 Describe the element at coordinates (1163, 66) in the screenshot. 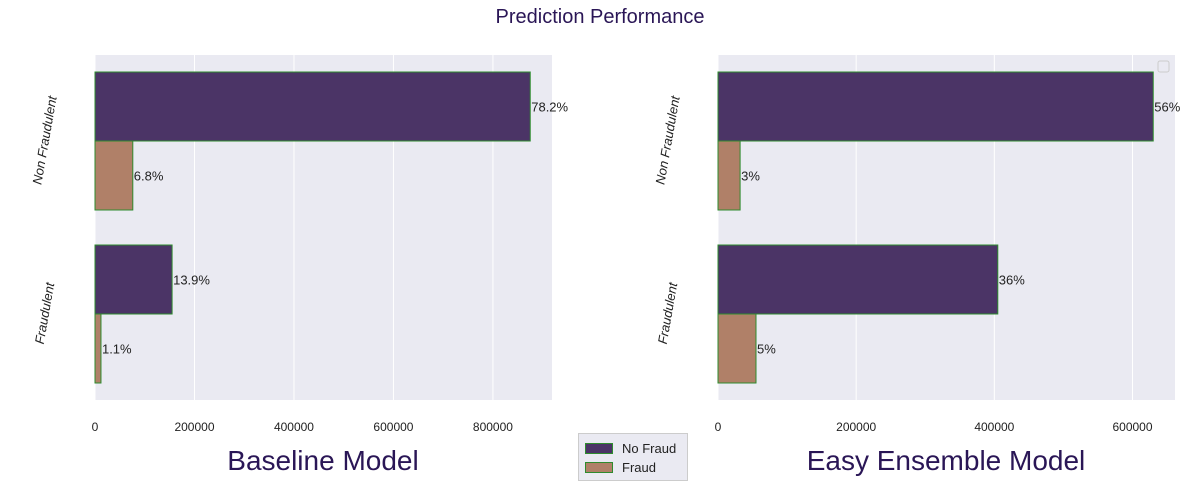

I see `empty-legend` at that location.